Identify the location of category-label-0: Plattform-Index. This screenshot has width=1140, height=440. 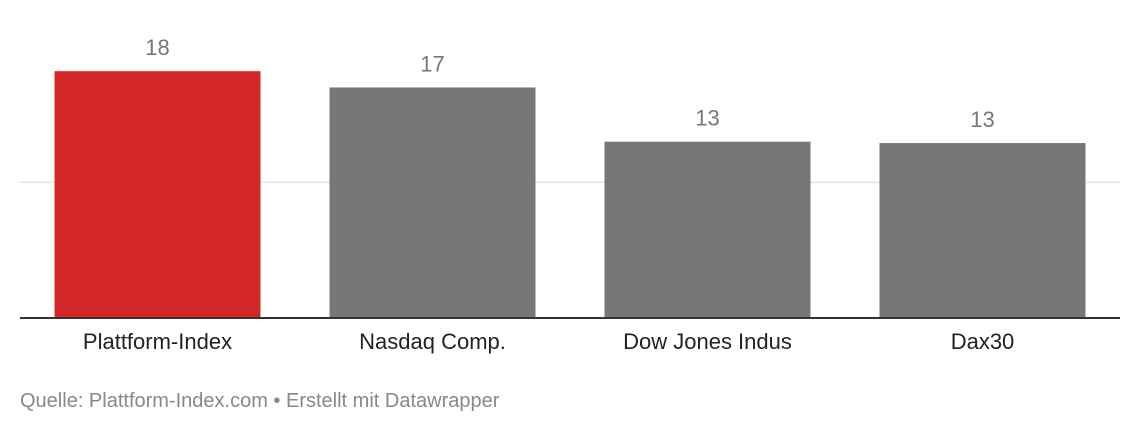
(157, 341).